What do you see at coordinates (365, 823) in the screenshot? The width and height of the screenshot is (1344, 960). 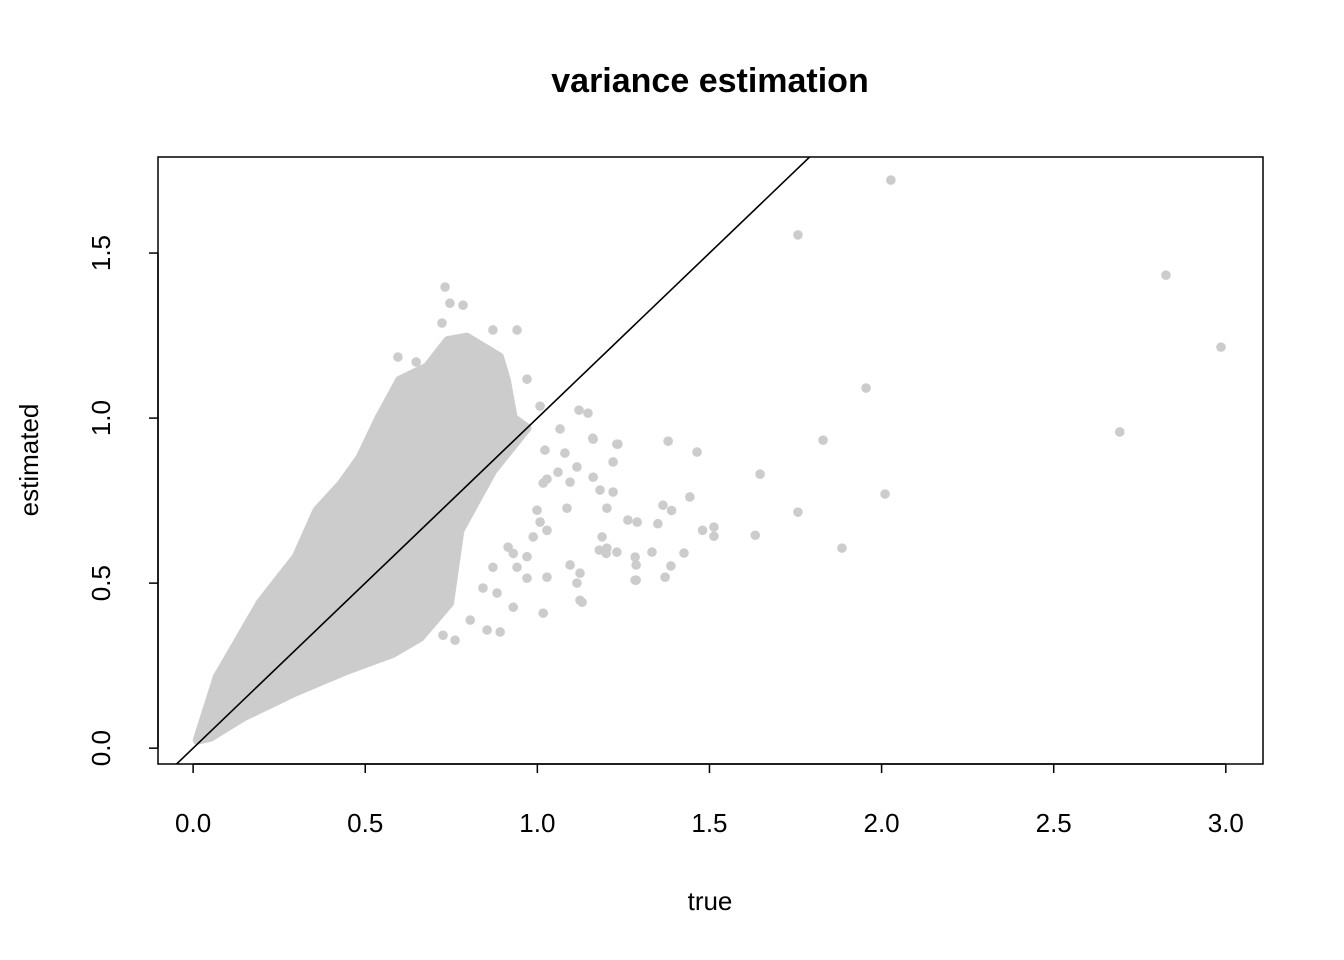 I see `x-tick-label: 0.5` at bounding box center [365, 823].